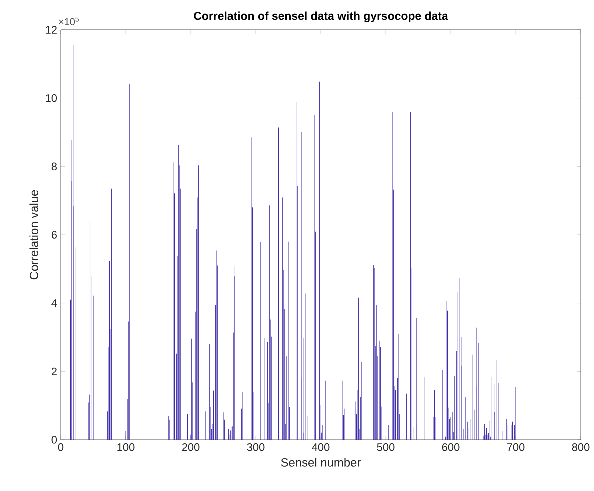  I want to click on x-tick-label: 300, so click(256, 448).